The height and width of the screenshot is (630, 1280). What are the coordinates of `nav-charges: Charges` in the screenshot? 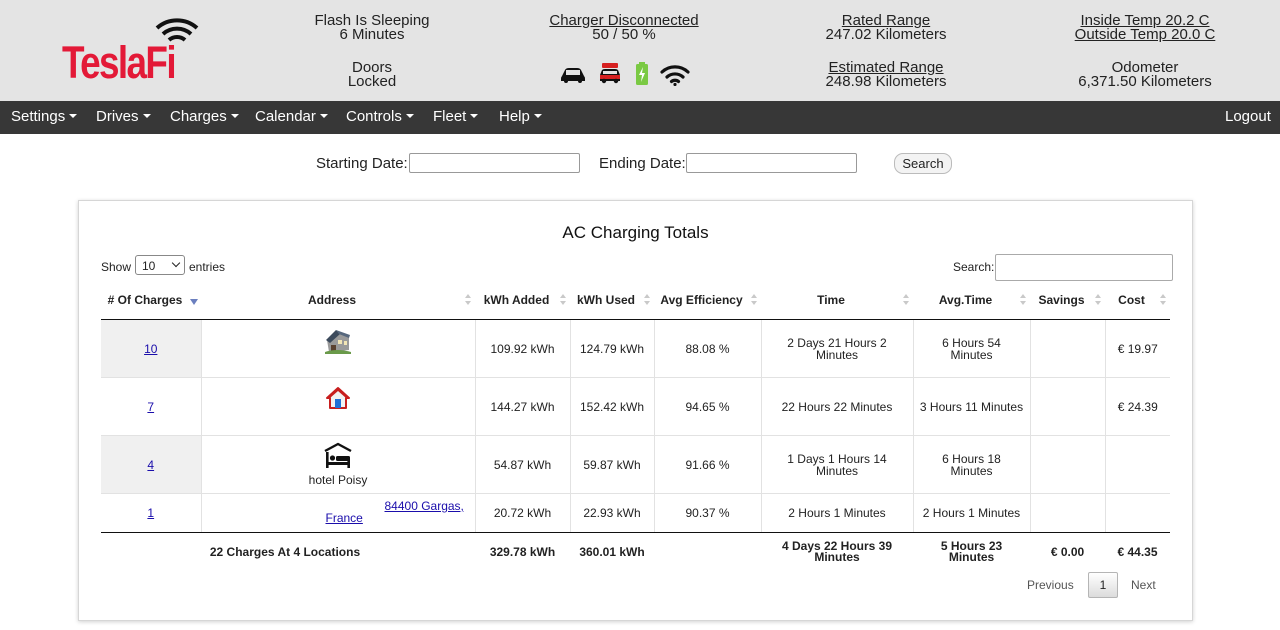 It's located at (204, 117).